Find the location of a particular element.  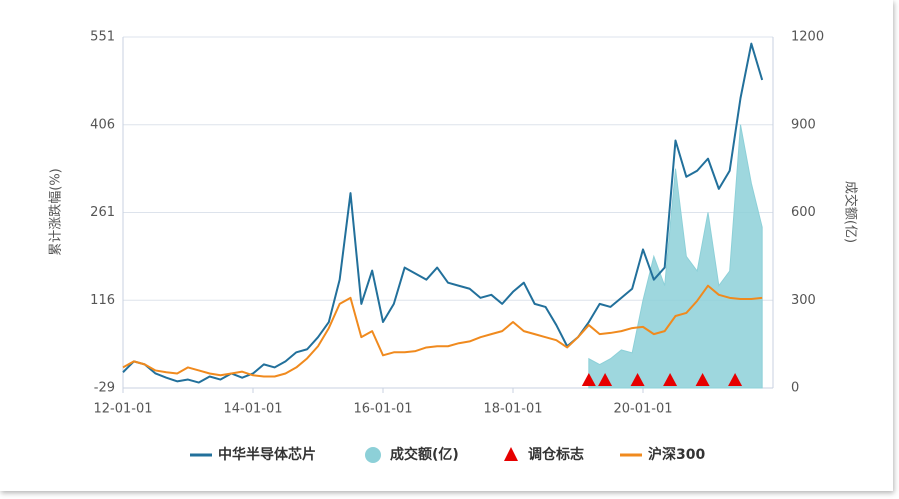

legend-label: 沪深300 is located at coordinates (676, 454).